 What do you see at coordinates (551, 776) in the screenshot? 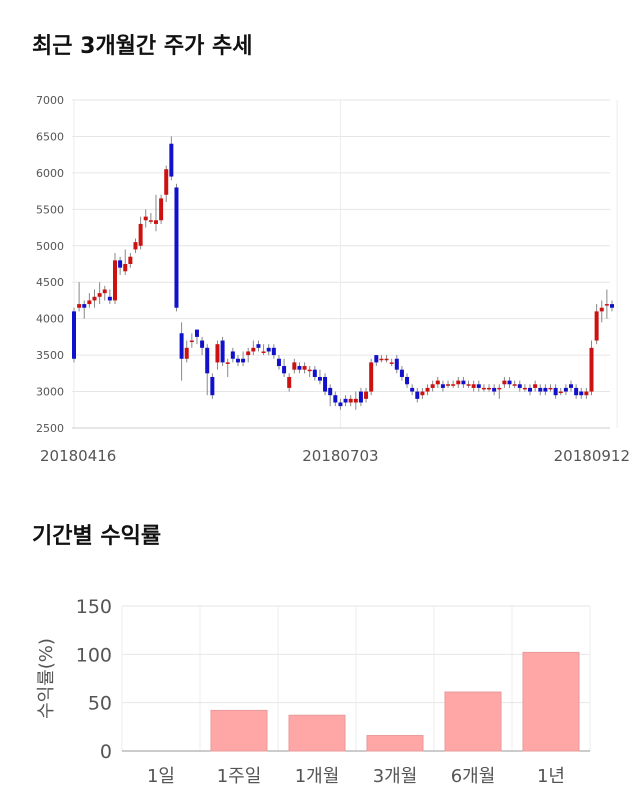
I see `x-tick-label: 1년` at bounding box center [551, 776].